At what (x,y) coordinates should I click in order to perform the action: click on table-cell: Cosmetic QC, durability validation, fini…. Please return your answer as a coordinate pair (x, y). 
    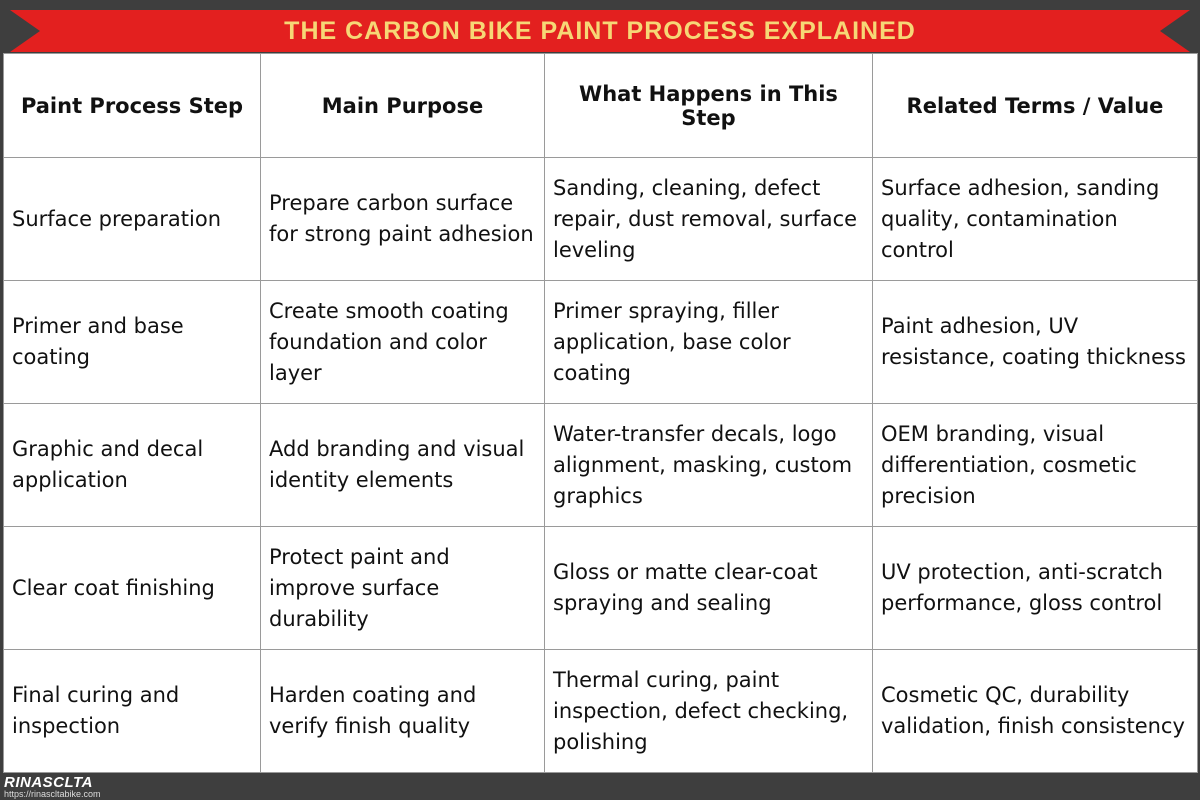
    Looking at the image, I should click on (1035, 711).